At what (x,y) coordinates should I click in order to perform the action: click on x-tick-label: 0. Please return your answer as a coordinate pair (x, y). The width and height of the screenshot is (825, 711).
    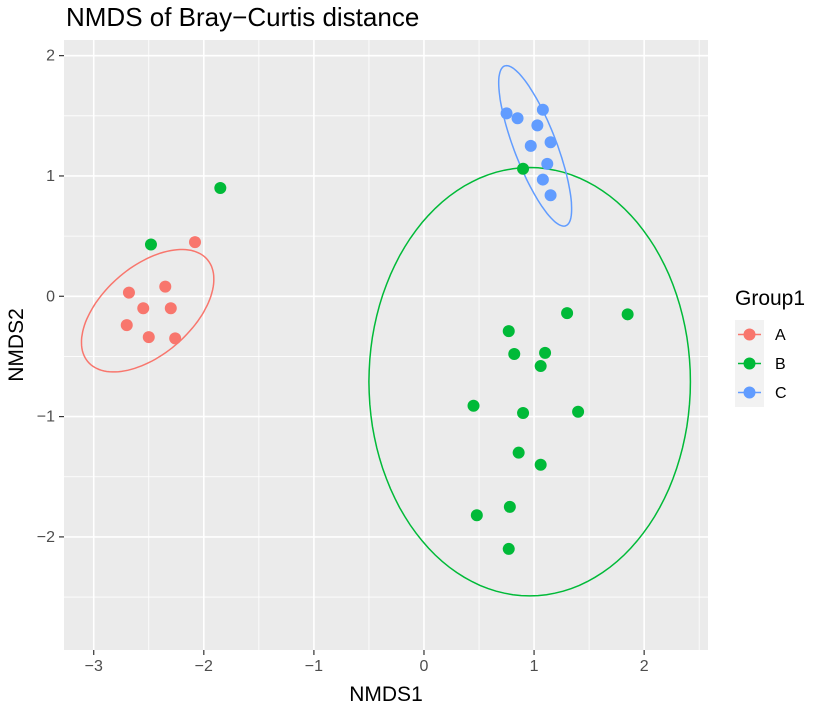
    Looking at the image, I should click on (424, 666).